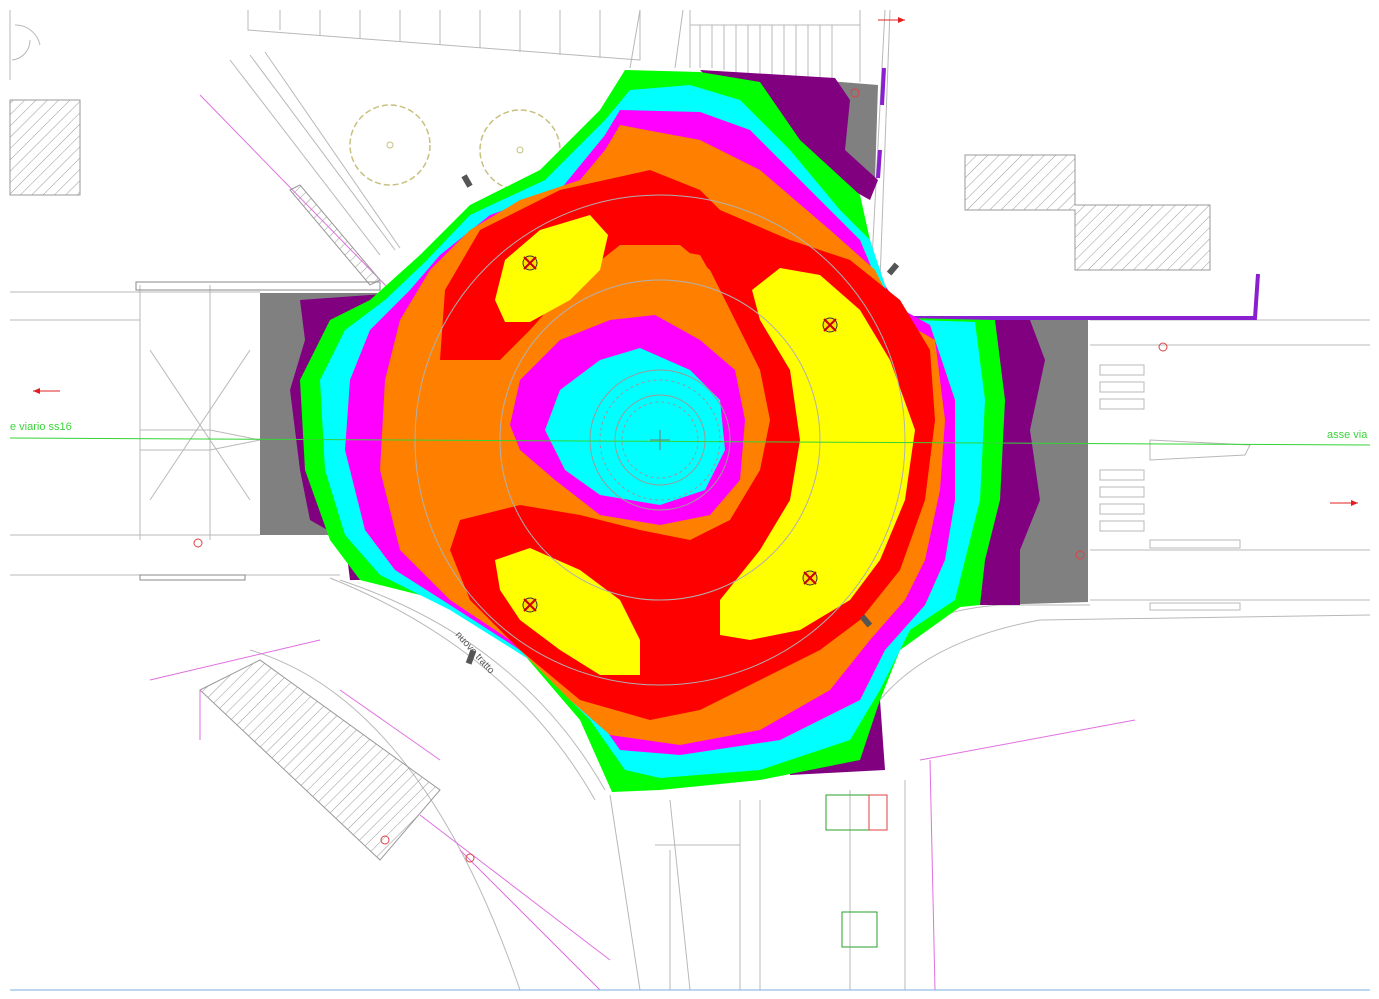 This screenshot has width=1379, height=999. I want to click on axis-label-left: e viario ss16, so click(41, 427).